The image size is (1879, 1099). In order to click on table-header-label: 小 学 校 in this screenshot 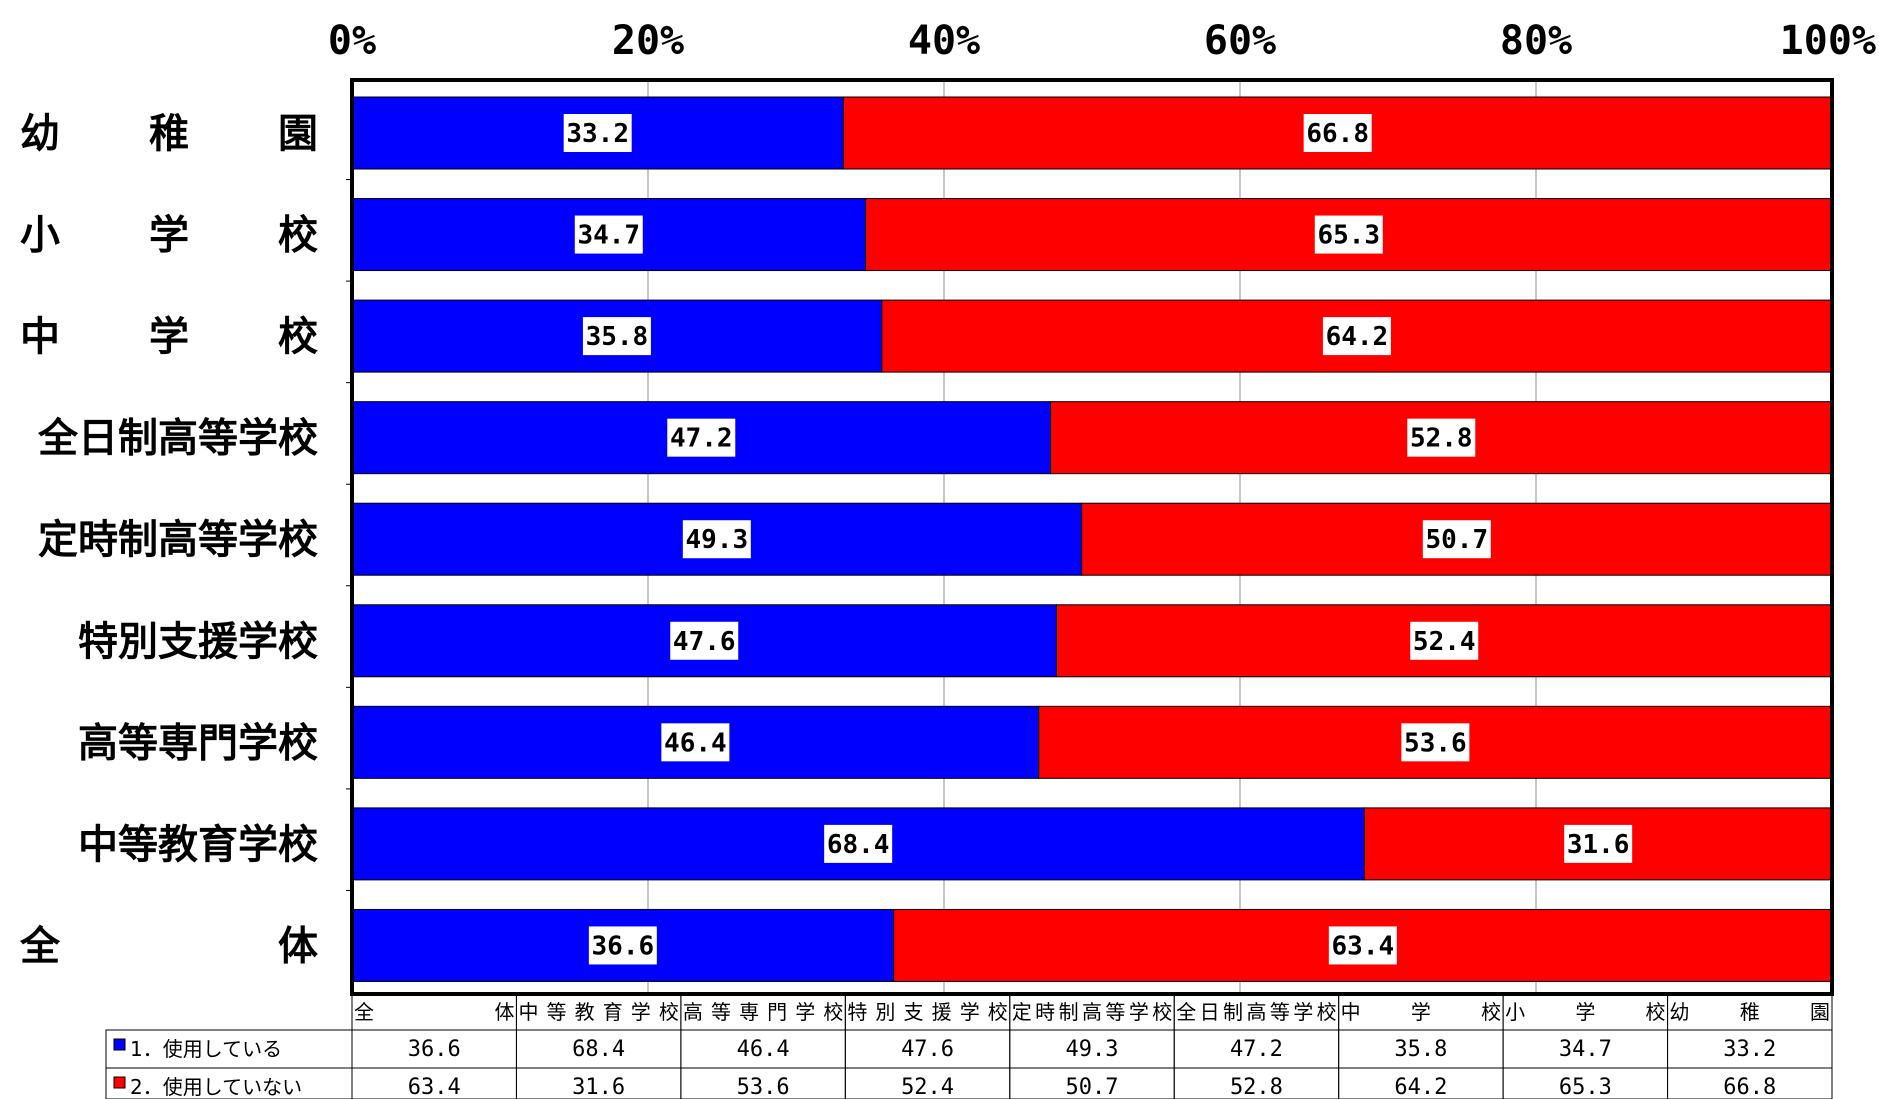, I will do `click(1585, 1012)`.